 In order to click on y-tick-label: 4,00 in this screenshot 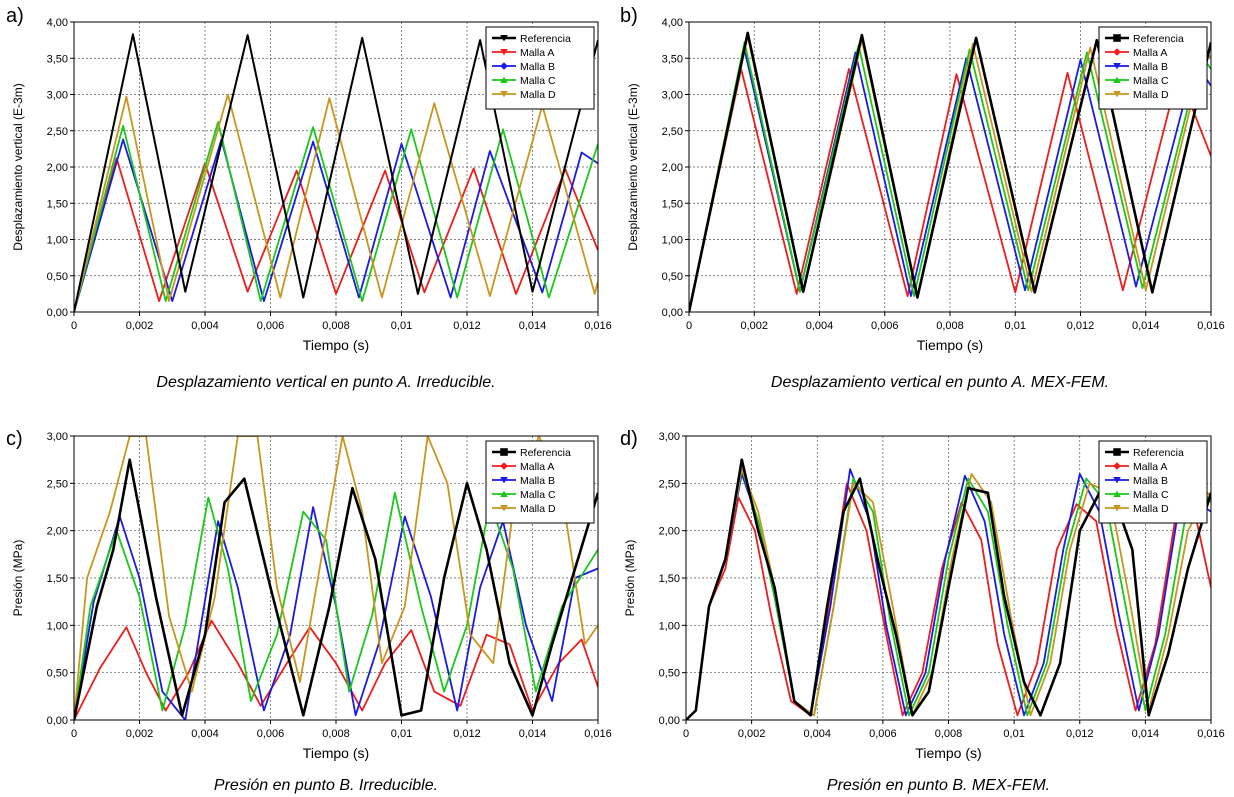, I will do `click(672, 23)`.